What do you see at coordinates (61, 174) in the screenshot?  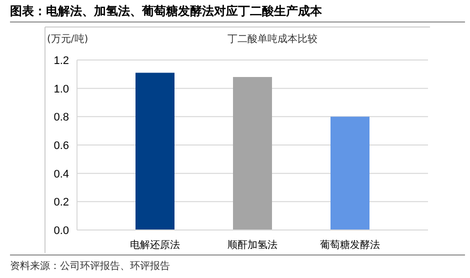 I see `y-tick-label: 0.4` at bounding box center [61, 174].